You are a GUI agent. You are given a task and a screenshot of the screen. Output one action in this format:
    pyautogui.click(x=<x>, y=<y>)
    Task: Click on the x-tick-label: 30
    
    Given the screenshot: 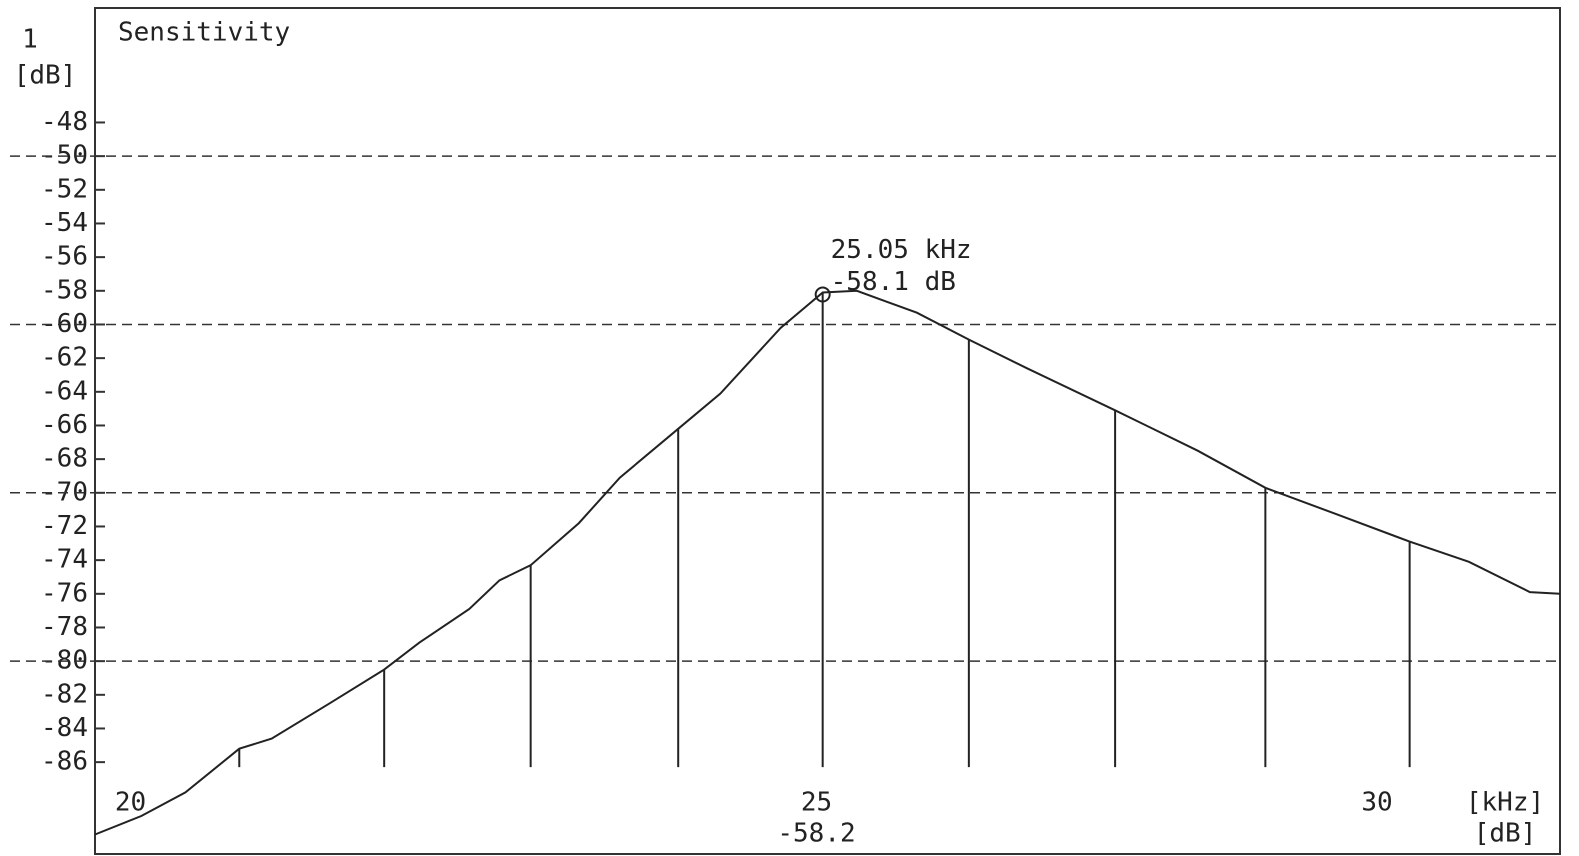 What is the action you would take?
    pyautogui.click(x=1376, y=803)
    